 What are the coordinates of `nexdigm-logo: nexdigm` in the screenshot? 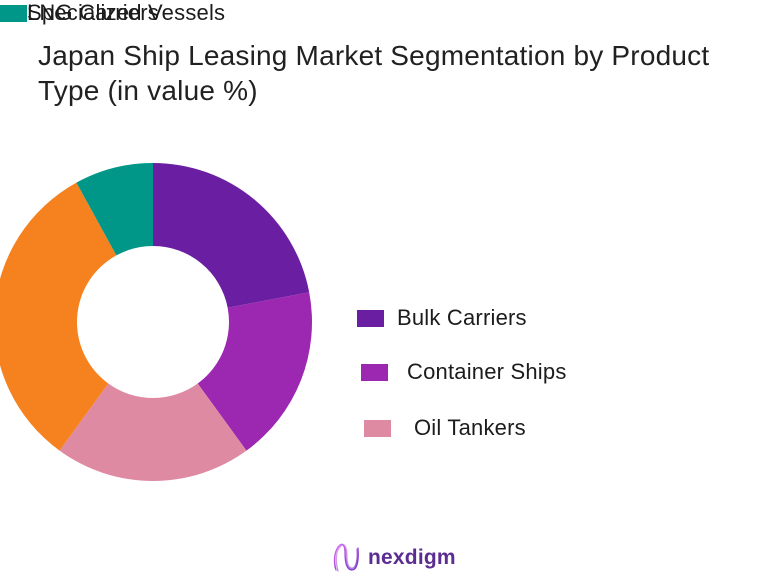 It's located at (393, 558).